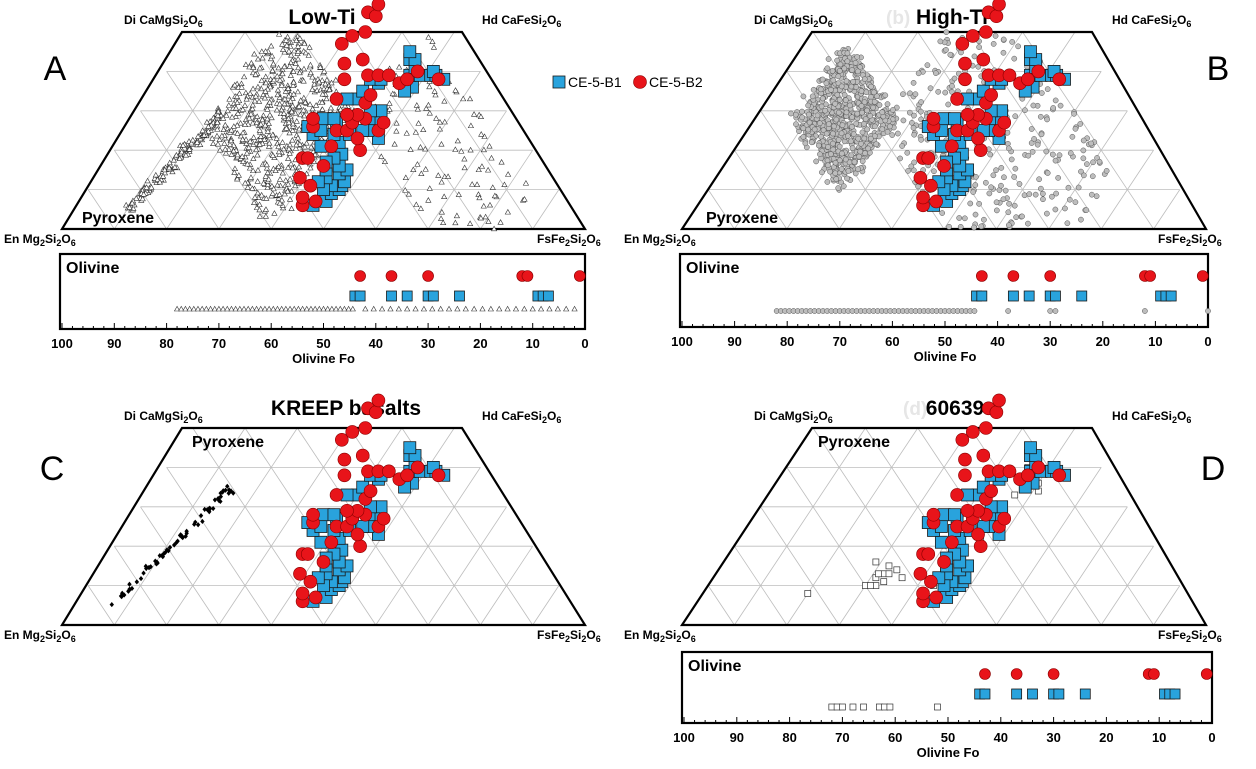 The image size is (1256, 769). I want to click on ternary-outline, so click(323, 526).